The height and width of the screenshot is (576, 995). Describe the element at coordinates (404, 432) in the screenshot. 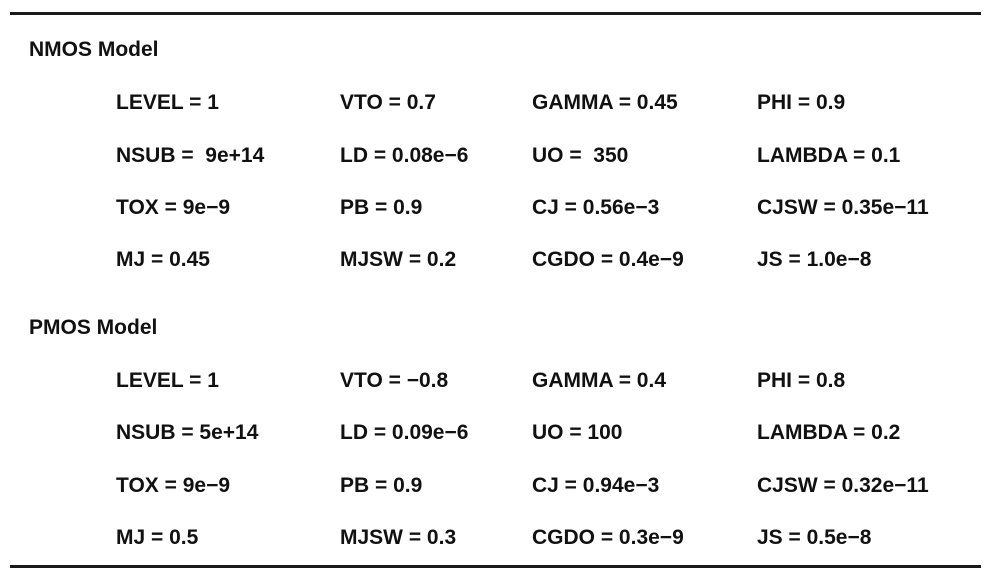

I see `pmos-param: LD = 0.09e−6` at that location.